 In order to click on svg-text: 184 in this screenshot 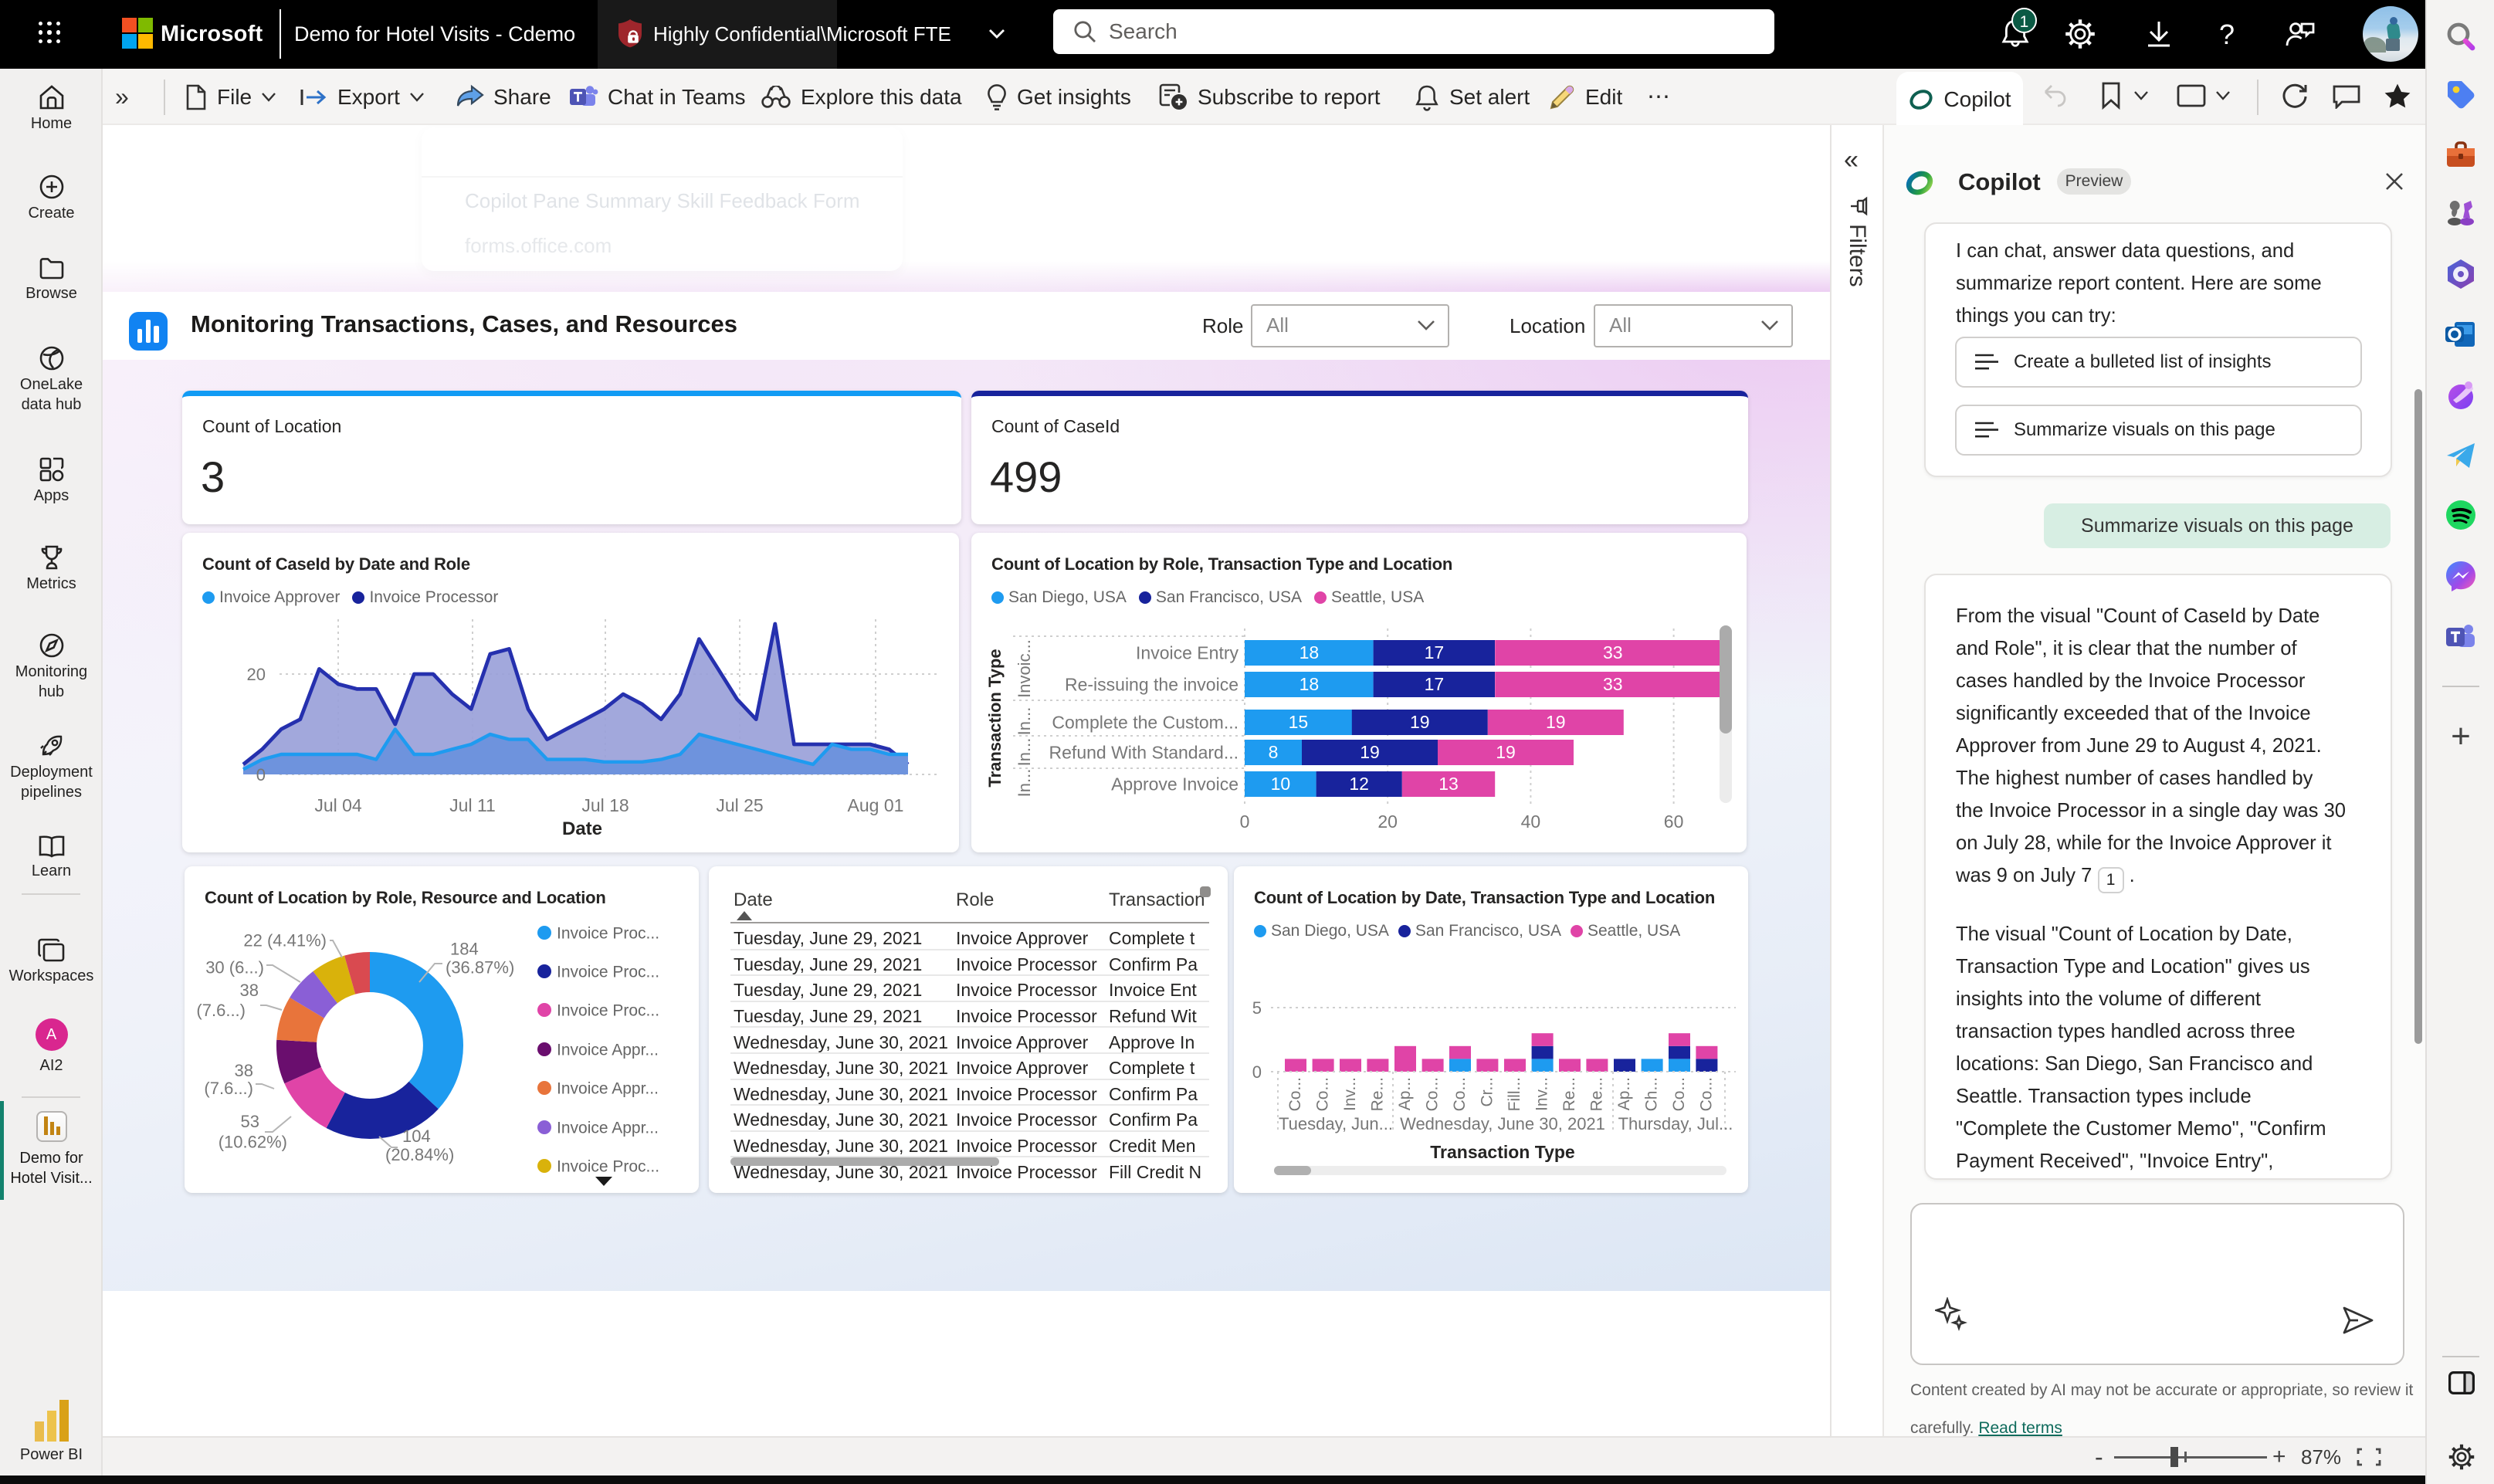, I will do `click(464, 949)`.